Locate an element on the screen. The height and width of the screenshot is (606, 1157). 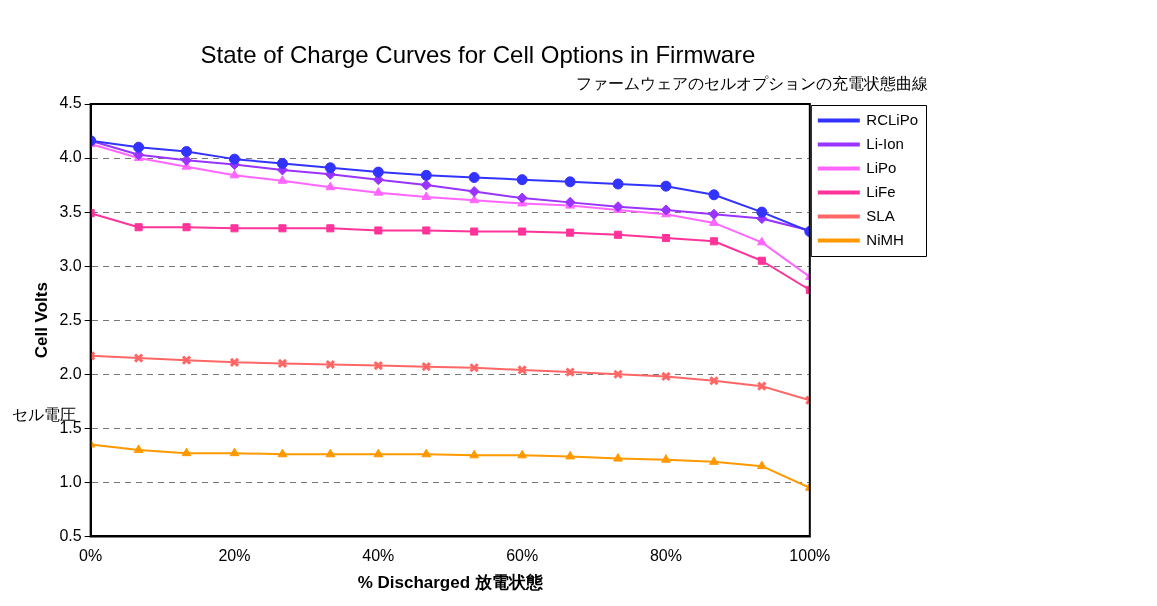
y-tick-label: 4.0 is located at coordinates (70, 157).